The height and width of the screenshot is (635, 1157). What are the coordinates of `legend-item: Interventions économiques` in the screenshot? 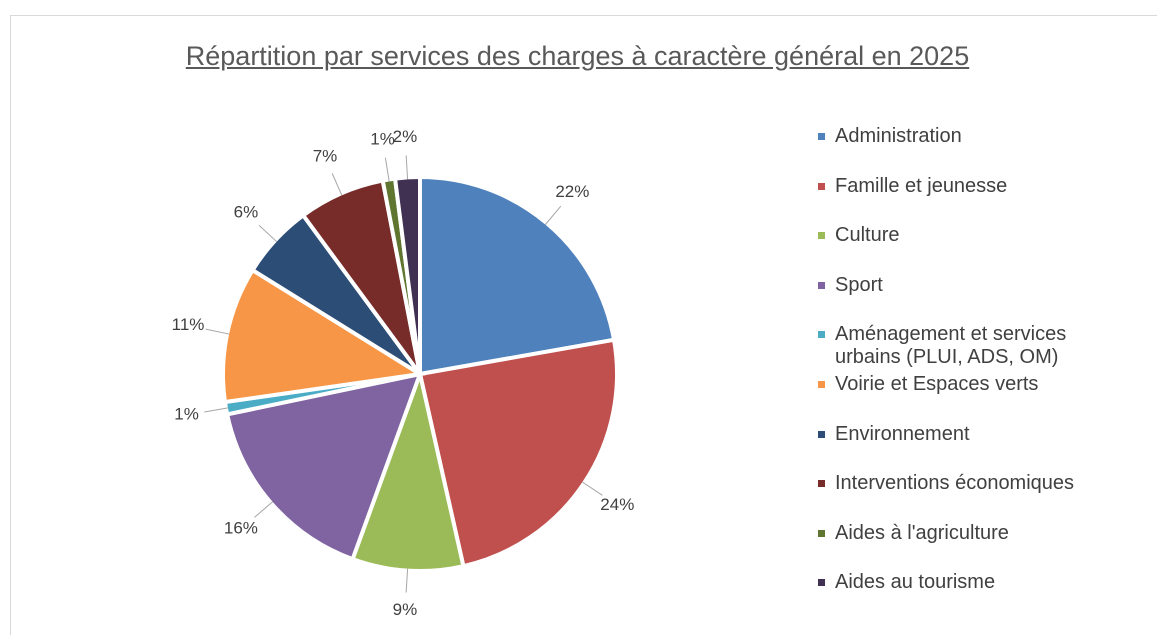 It's located at (949, 483).